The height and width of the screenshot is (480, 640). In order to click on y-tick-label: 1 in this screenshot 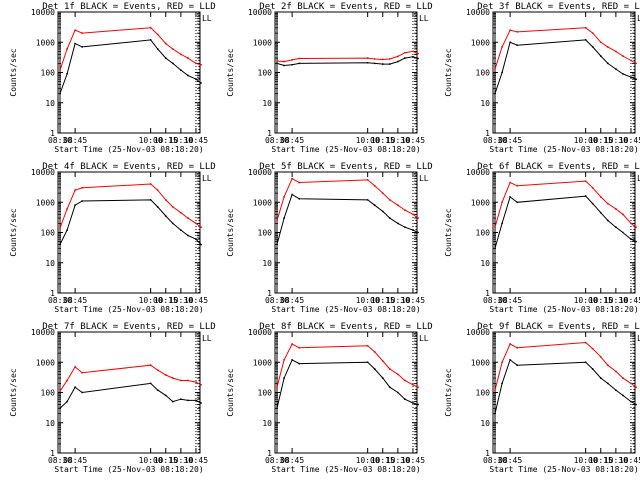, I will do `click(487, 453)`.